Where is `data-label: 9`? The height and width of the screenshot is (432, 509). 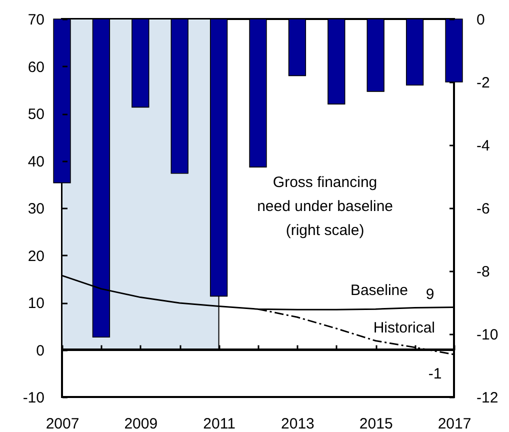
data-label: 9 is located at coordinates (430, 295).